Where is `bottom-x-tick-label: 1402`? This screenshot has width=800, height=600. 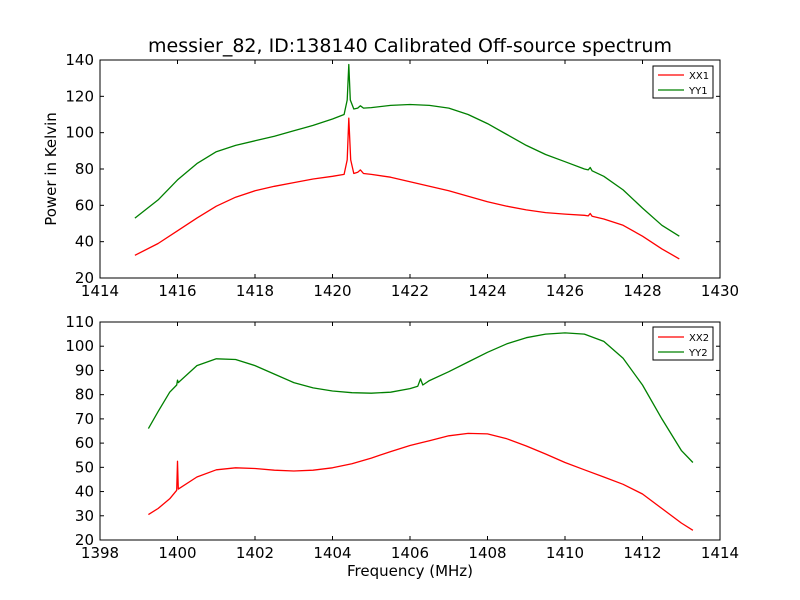 bottom-x-tick-label: 1402 is located at coordinates (255, 553).